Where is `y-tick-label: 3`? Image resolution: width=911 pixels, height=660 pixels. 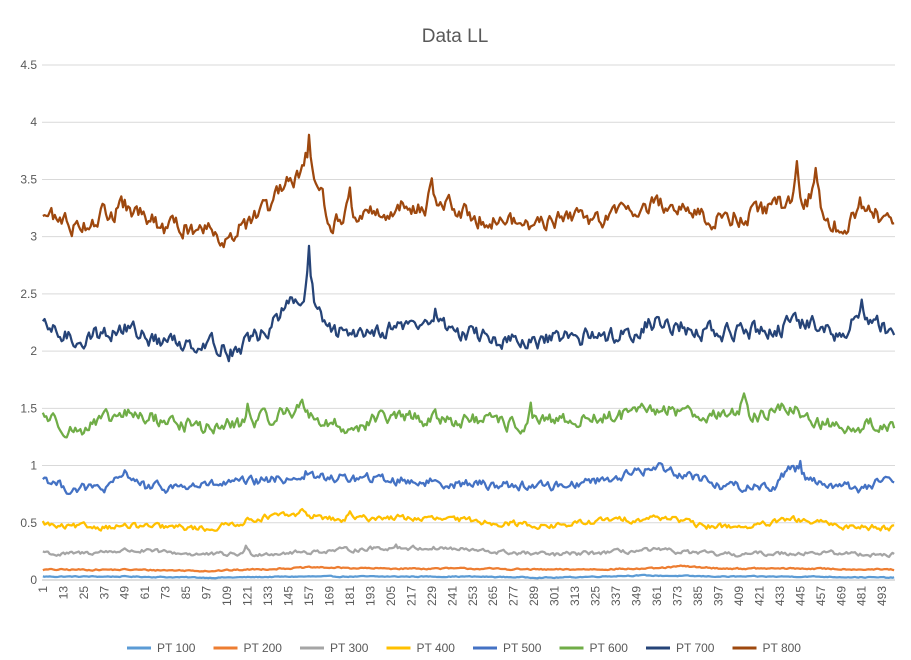 y-tick-label: 3 is located at coordinates (33, 237).